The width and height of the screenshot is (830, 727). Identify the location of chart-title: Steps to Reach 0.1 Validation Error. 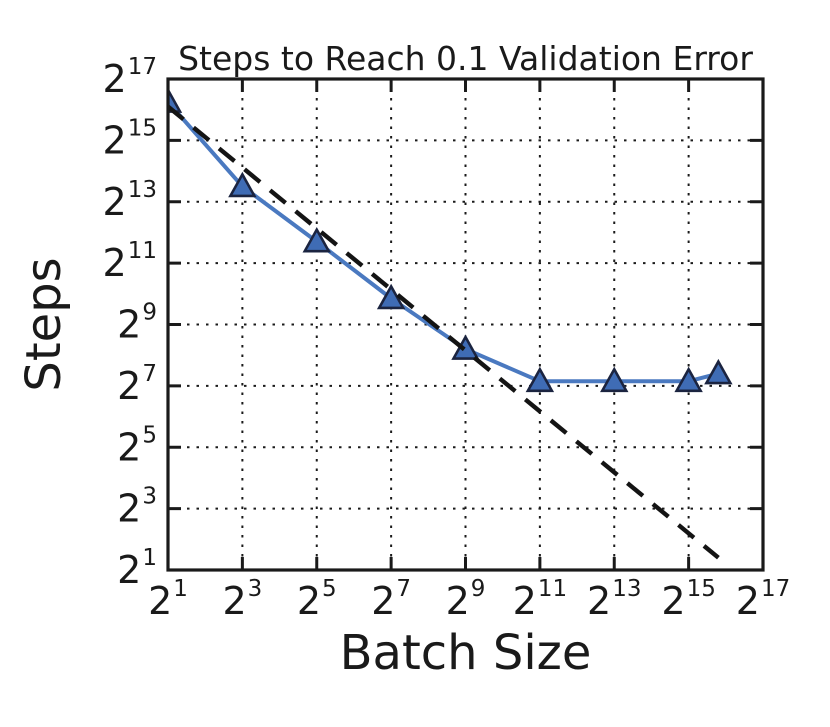
(465, 58).